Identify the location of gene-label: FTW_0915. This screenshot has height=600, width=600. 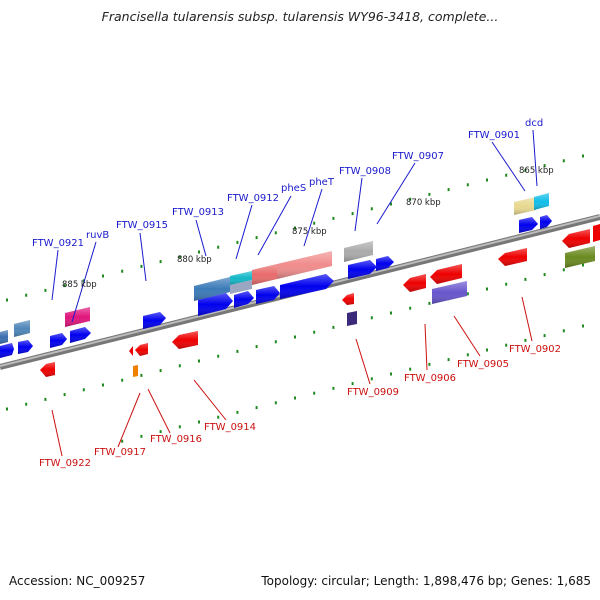
(142, 225).